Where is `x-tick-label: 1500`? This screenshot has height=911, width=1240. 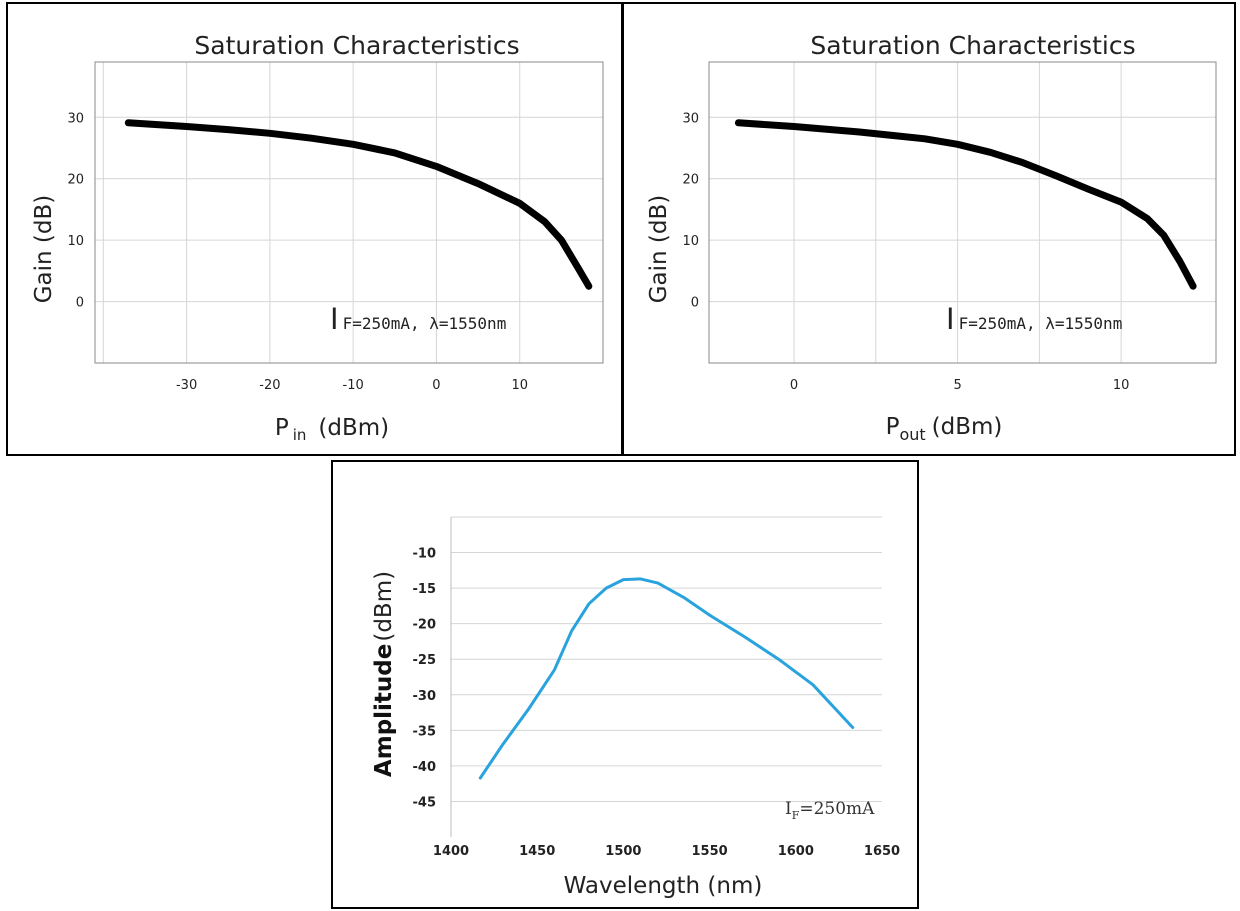
x-tick-label: 1500 is located at coordinates (623, 851).